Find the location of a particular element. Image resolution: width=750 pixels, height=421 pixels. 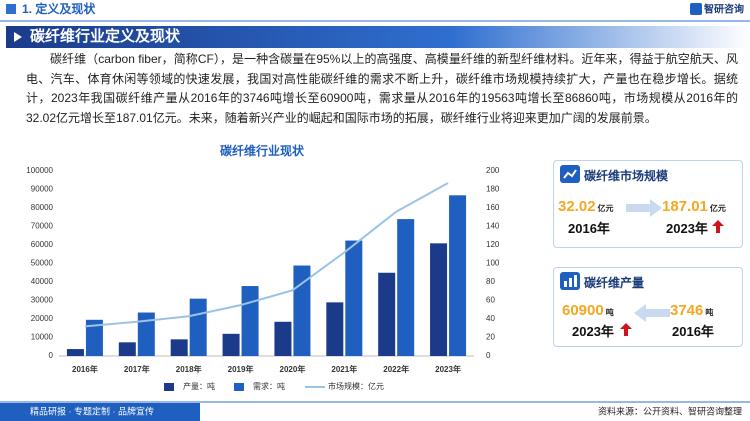

y-tick-label: 0 is located at coordinates (51, 355).